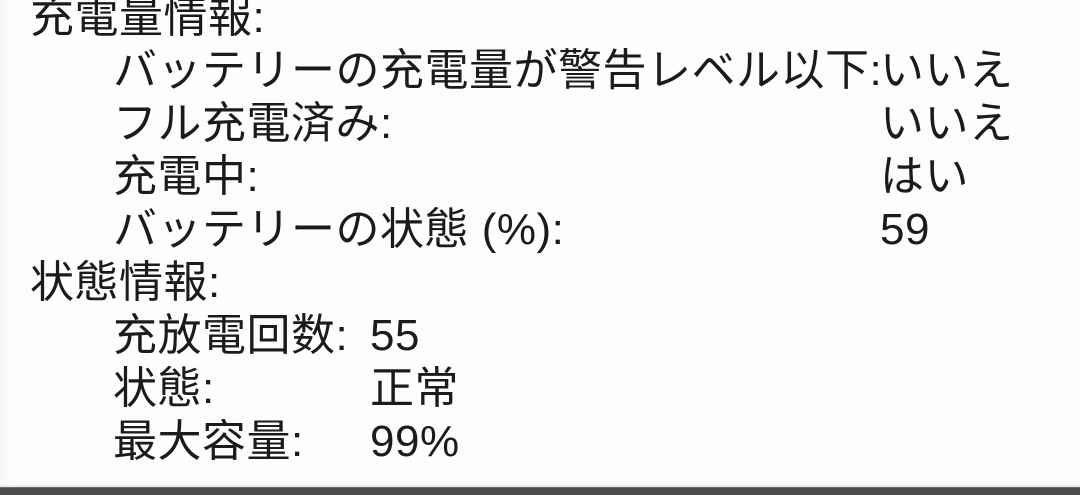 The width and height of the screenshot is (1080, 495). Describe the element at coordinates (339, 229) in the screenshot. I see `row-label: バッテリーの状態 (%):` at that location.